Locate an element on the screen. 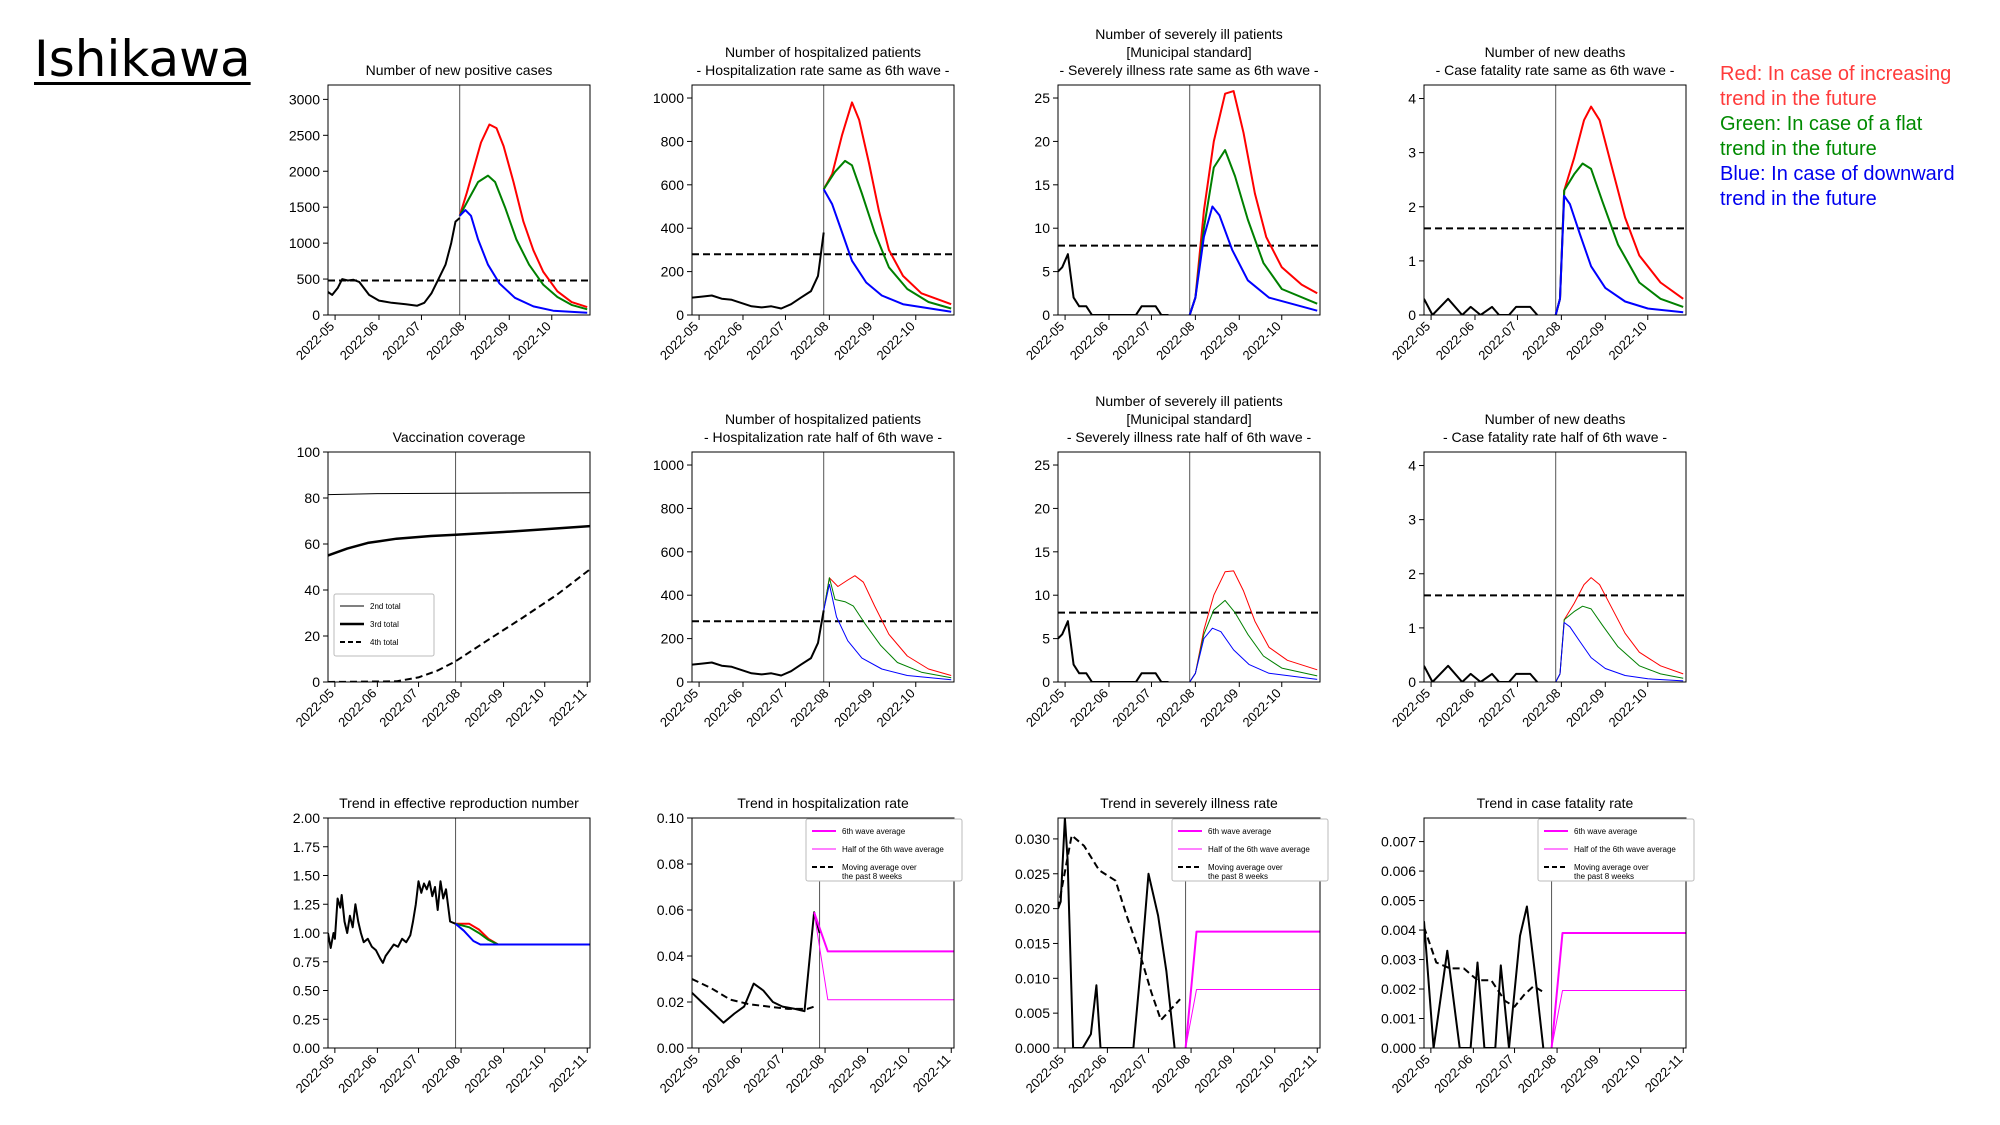  y-tick-label: 0.000 is located at coordinates (1032, 1048).